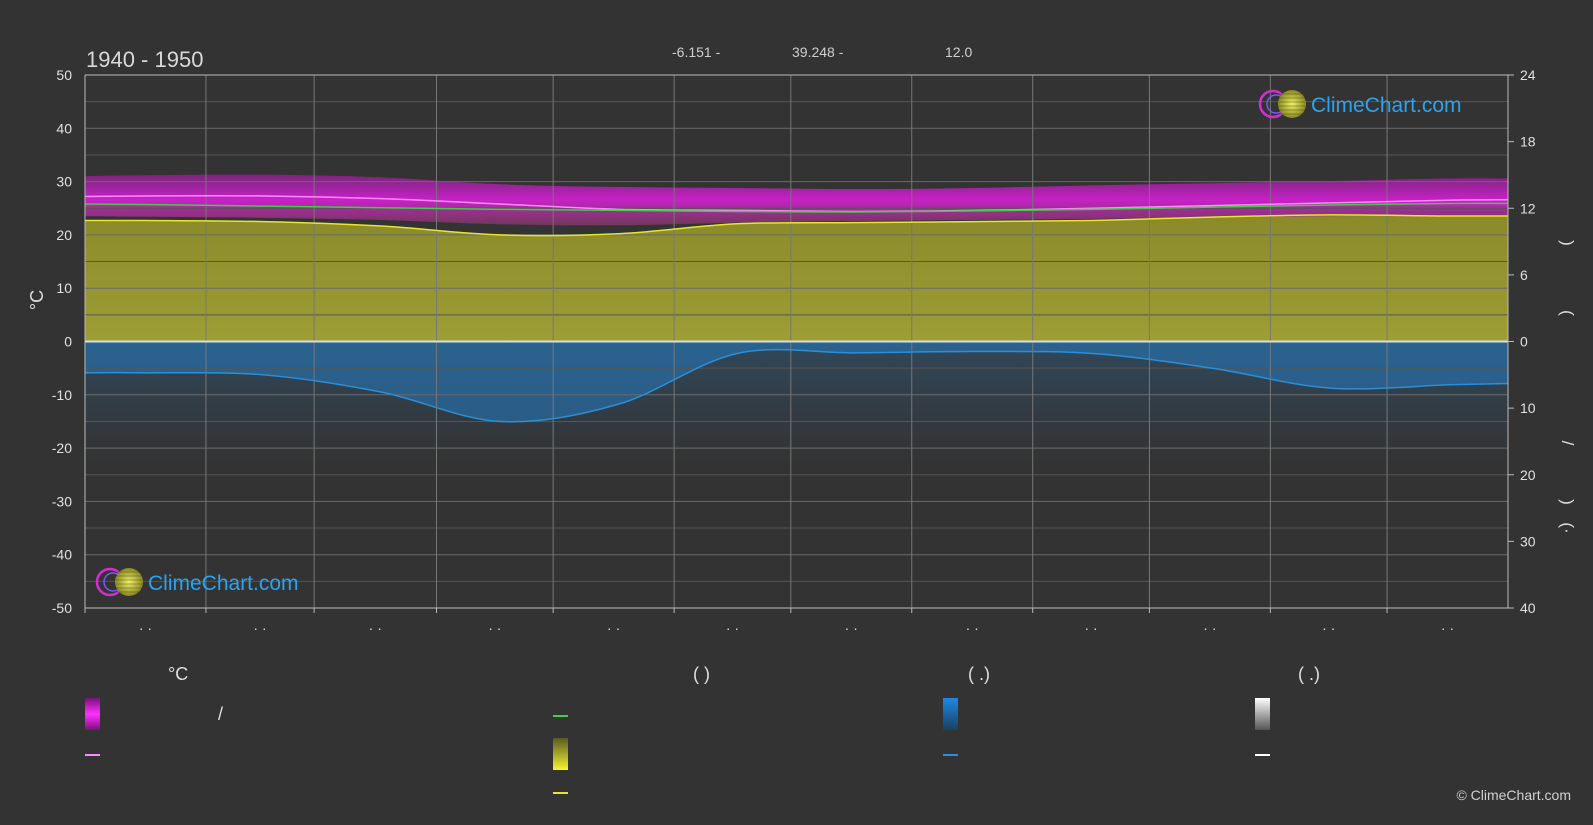  I want to click on precipitation-shade, so click(796, 401).